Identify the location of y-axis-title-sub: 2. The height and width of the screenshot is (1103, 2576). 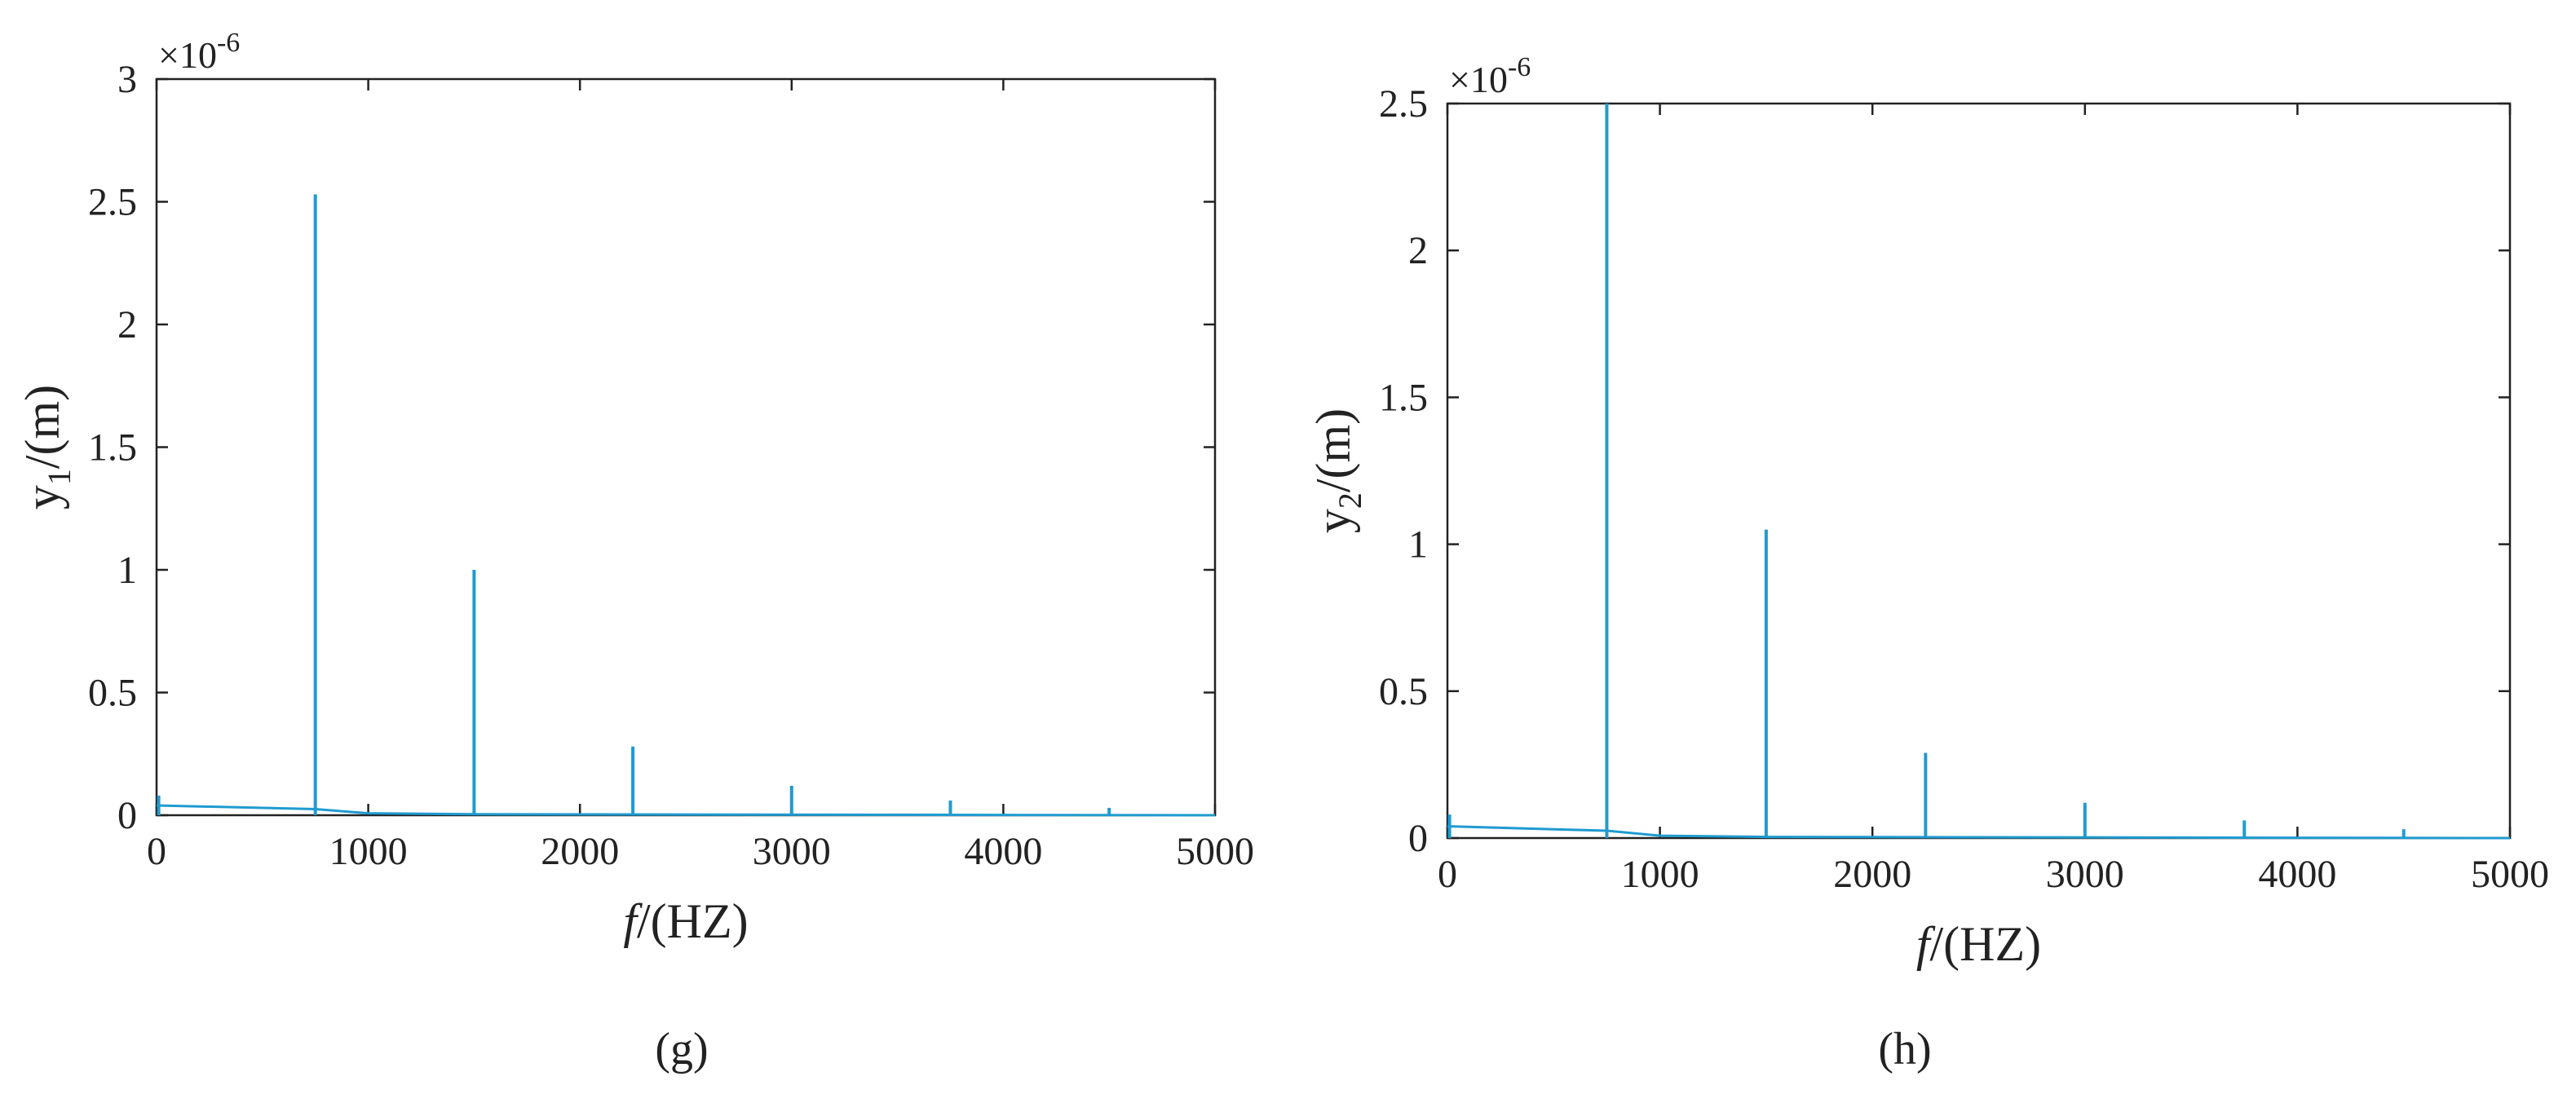
(1350, 500).